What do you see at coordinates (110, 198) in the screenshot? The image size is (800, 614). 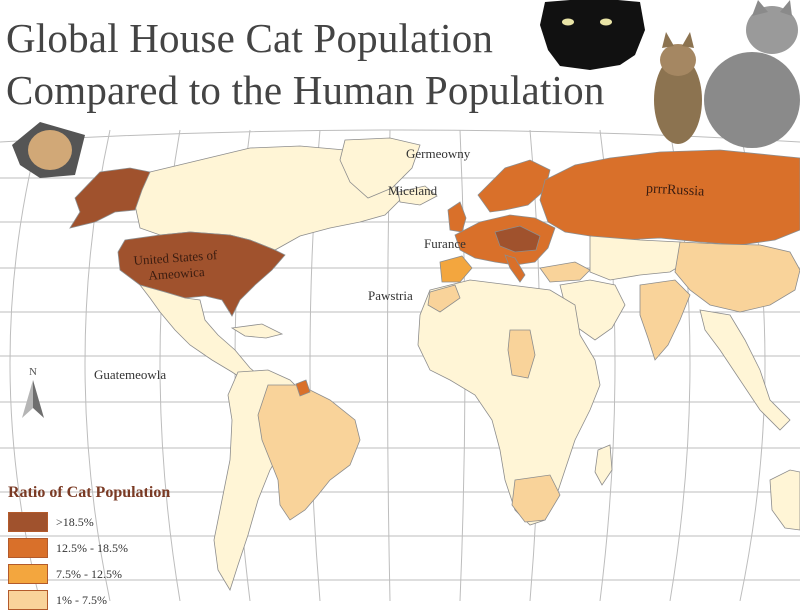 I see `alaska` at bounding box center [110, 198].